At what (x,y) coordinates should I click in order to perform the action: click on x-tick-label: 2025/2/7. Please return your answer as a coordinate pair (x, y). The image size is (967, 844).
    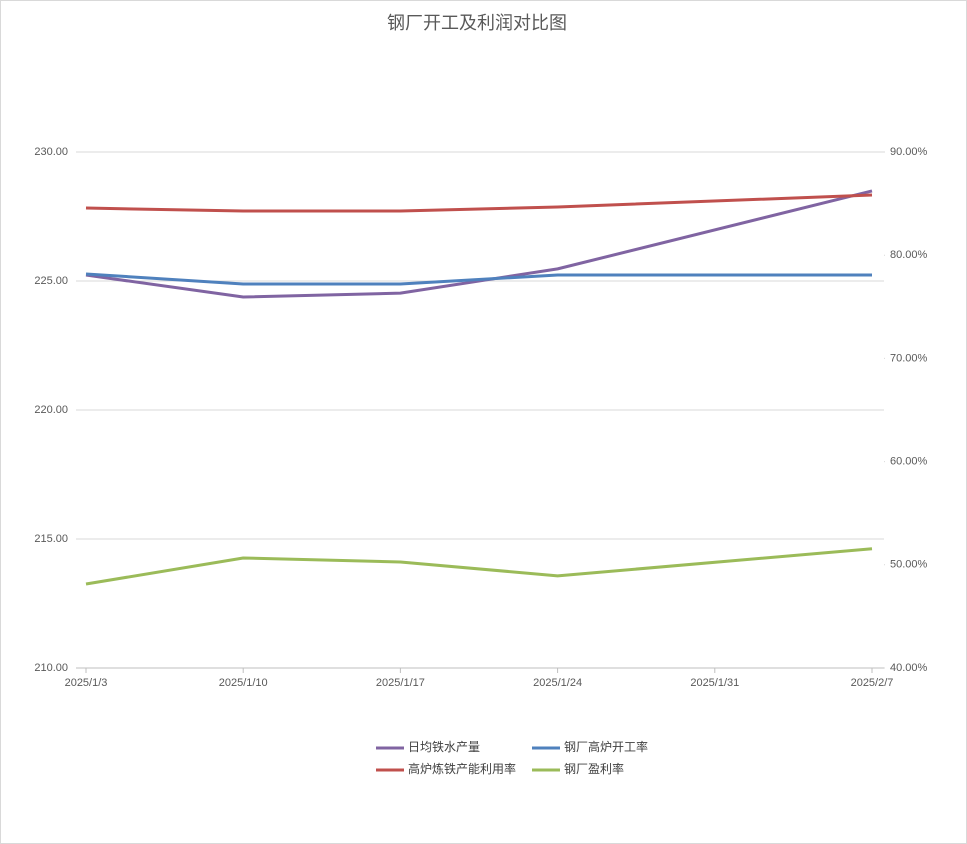
    Looking at the image, I should click on (872, 683).